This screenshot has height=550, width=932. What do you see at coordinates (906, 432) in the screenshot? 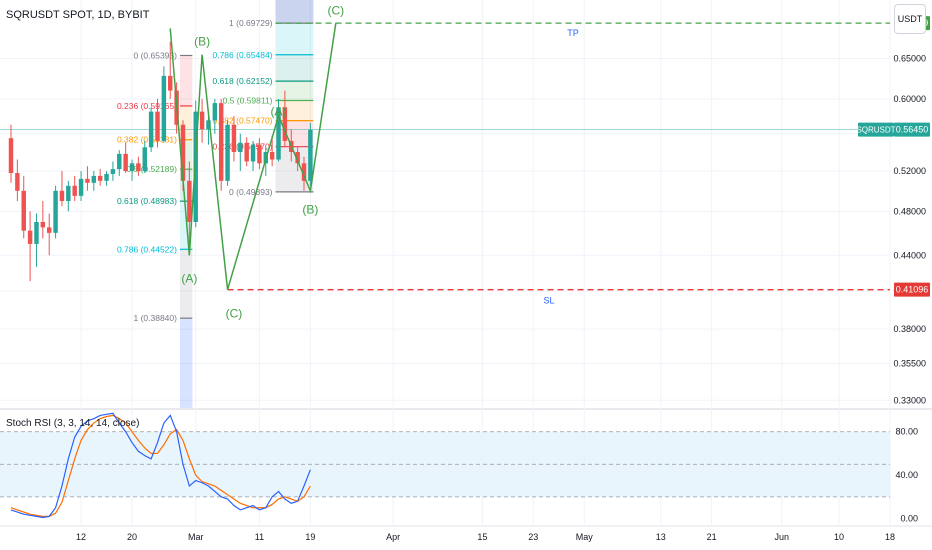
I see `osc-y-tick-label: 80.00` at bounding box center [906, 432].